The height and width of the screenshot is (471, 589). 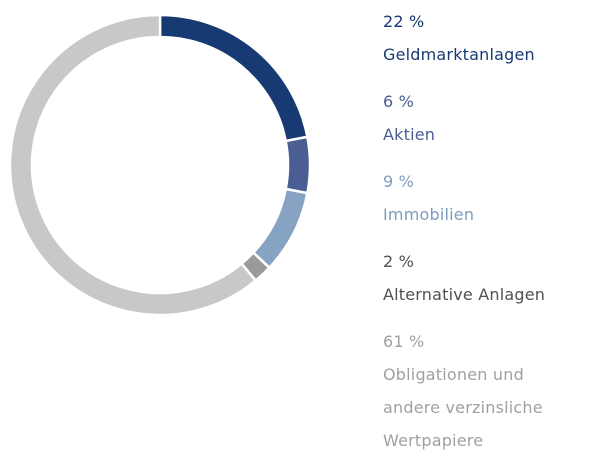 I want to click on legend-label: Geldmarktanlagen, so click(x=459, y=54).